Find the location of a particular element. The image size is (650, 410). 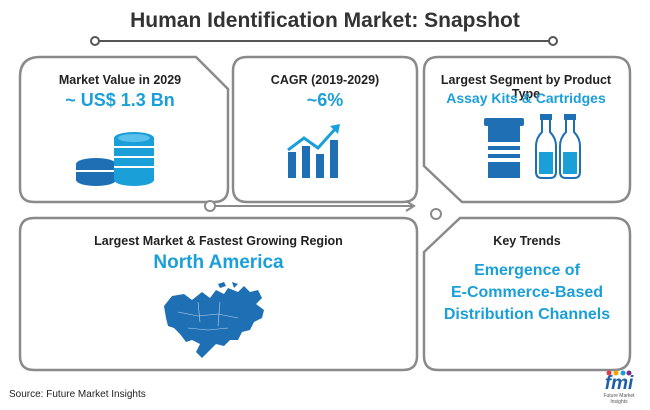

trends-frame is located at coordinates (527, 294).